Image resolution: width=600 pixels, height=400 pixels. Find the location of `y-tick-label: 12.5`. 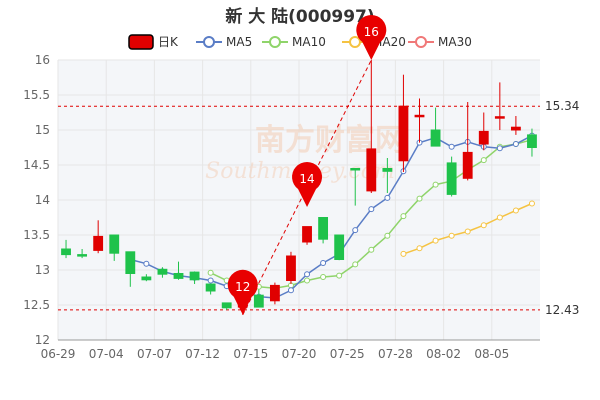

y-tick-label: 12.5 is located at coordinates (36, 305).